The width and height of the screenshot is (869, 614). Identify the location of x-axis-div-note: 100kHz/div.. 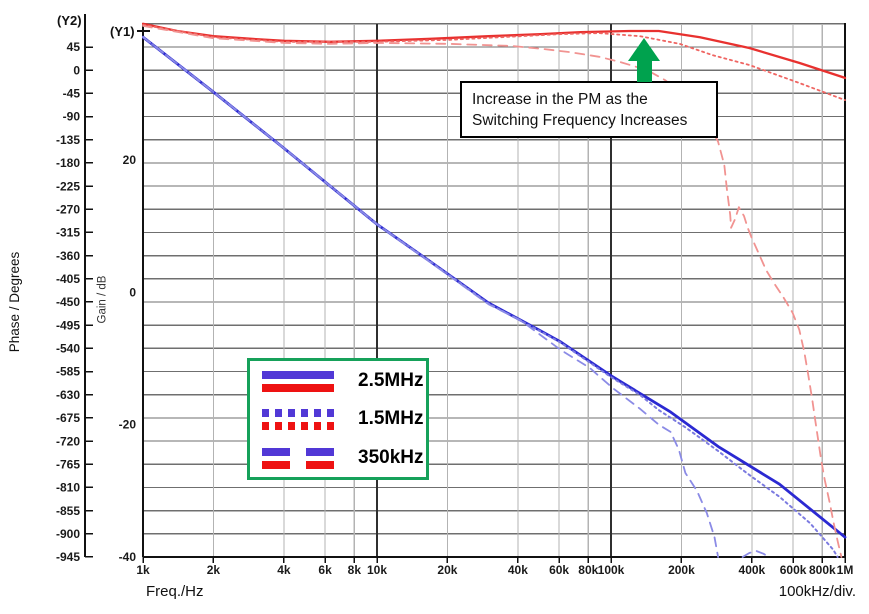
(817, 591).